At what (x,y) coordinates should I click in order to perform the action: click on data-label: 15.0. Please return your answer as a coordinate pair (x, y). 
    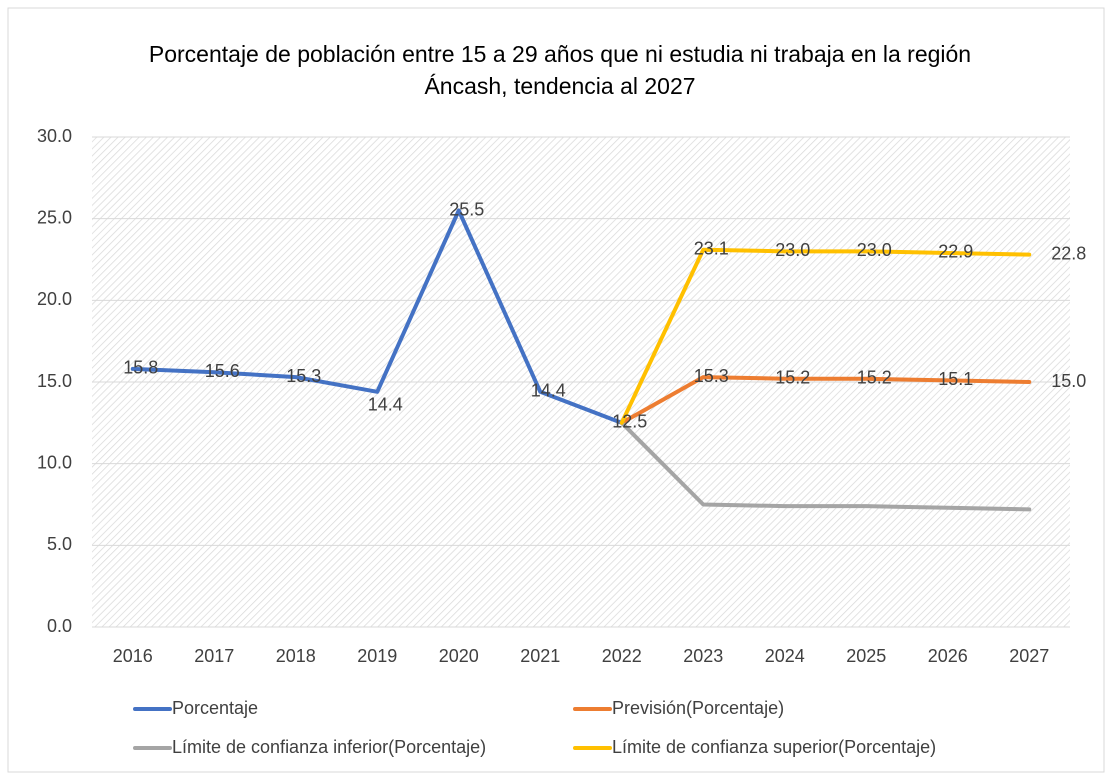
    Looking at the image, I should click on (1068, 381).